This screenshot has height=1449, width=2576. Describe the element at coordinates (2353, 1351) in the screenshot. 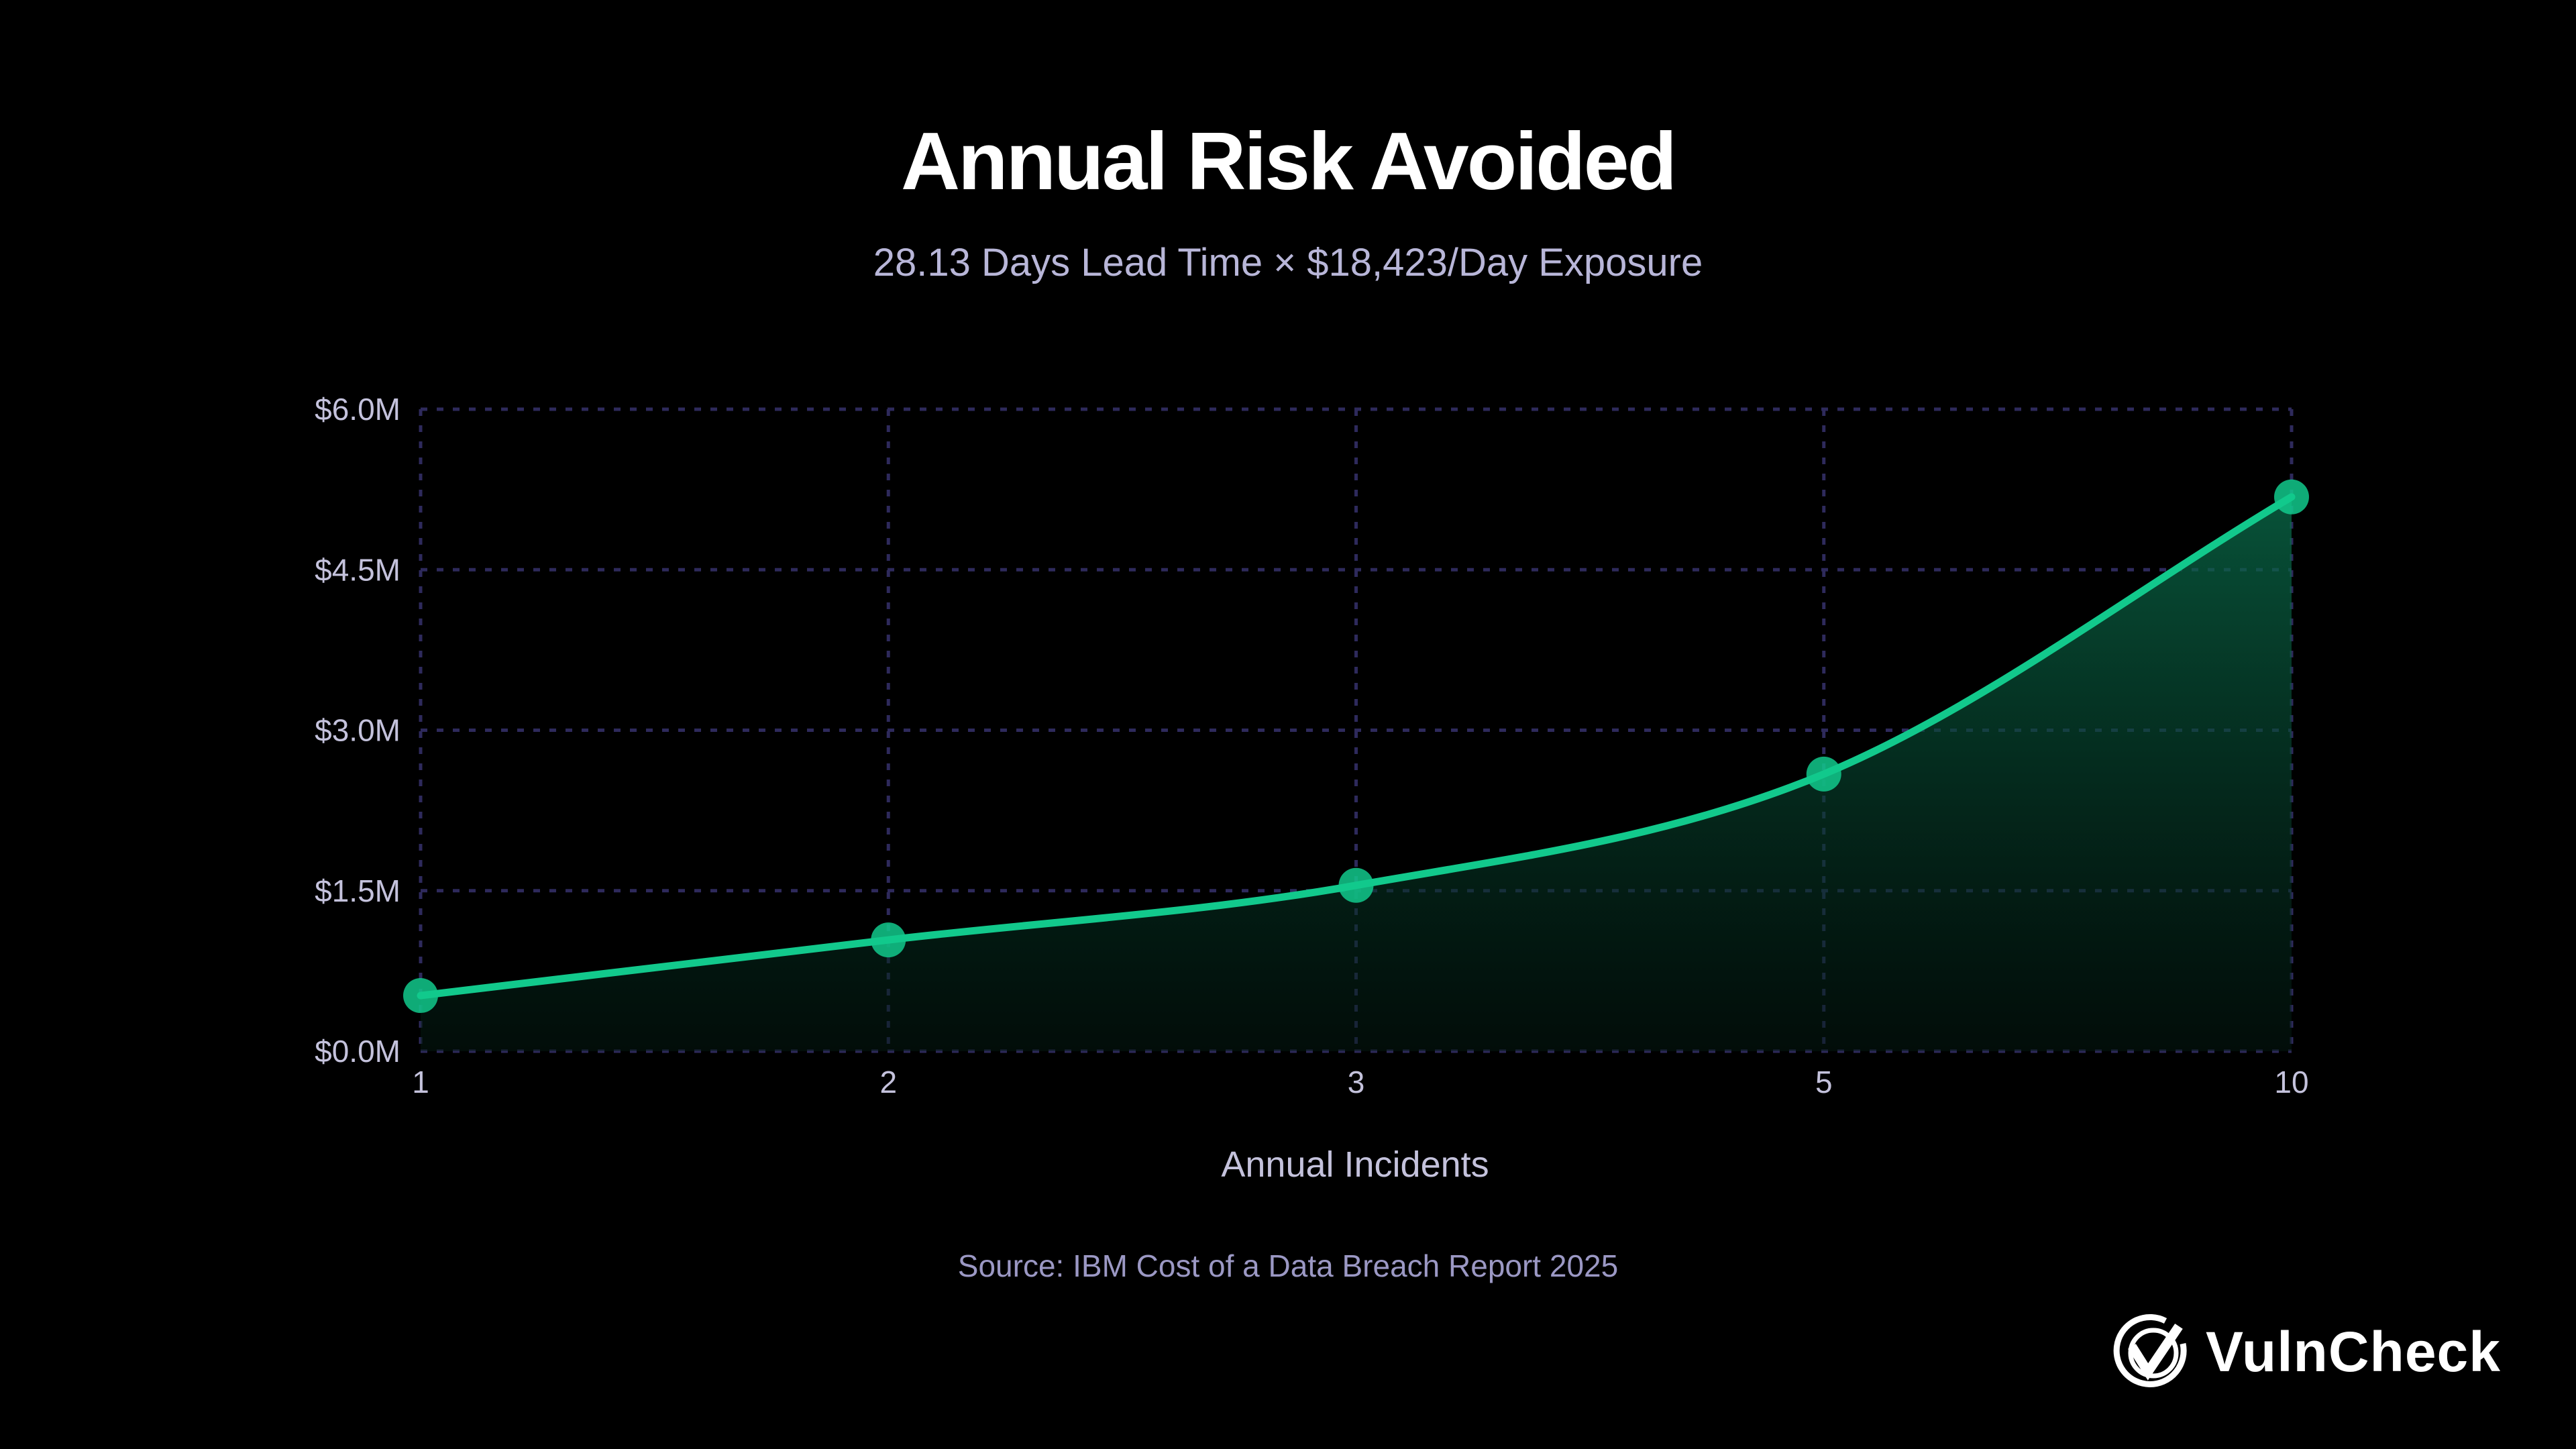

I see `logo-text: VulnCheck` at that location.